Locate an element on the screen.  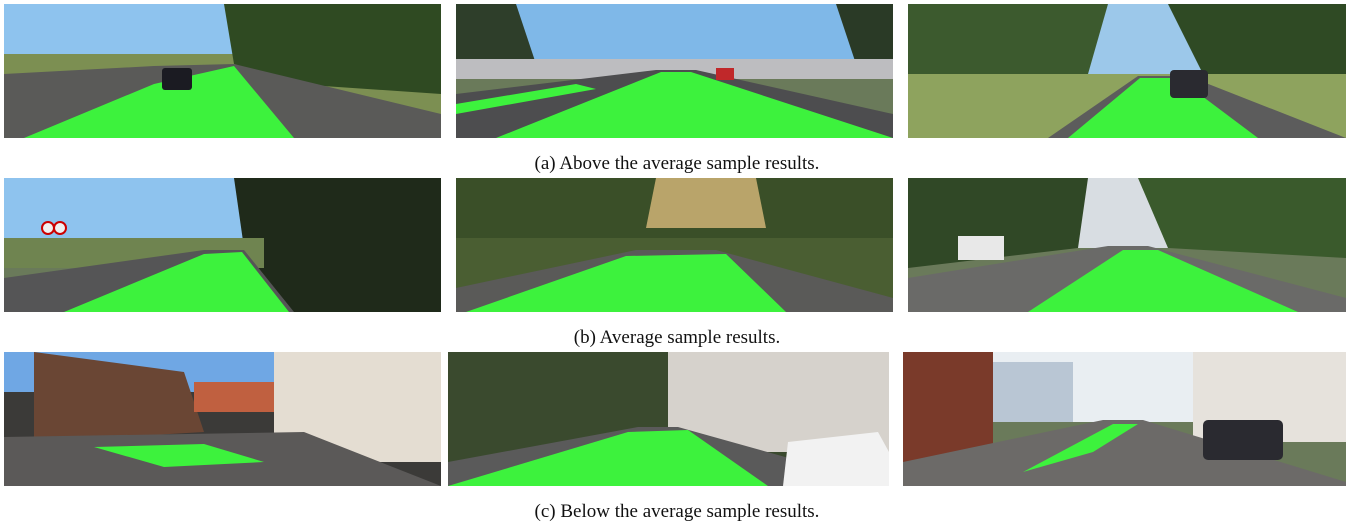
sample-image-b1 is located at coordinates (222, 245).